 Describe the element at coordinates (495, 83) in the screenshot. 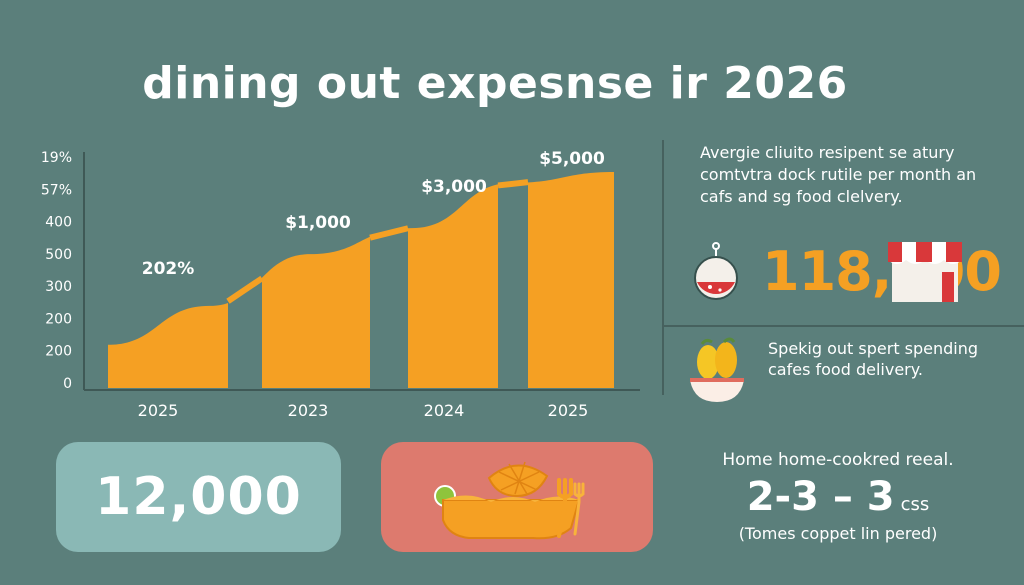

I see `page-title: dining out expesnse ir 2026` at that location.